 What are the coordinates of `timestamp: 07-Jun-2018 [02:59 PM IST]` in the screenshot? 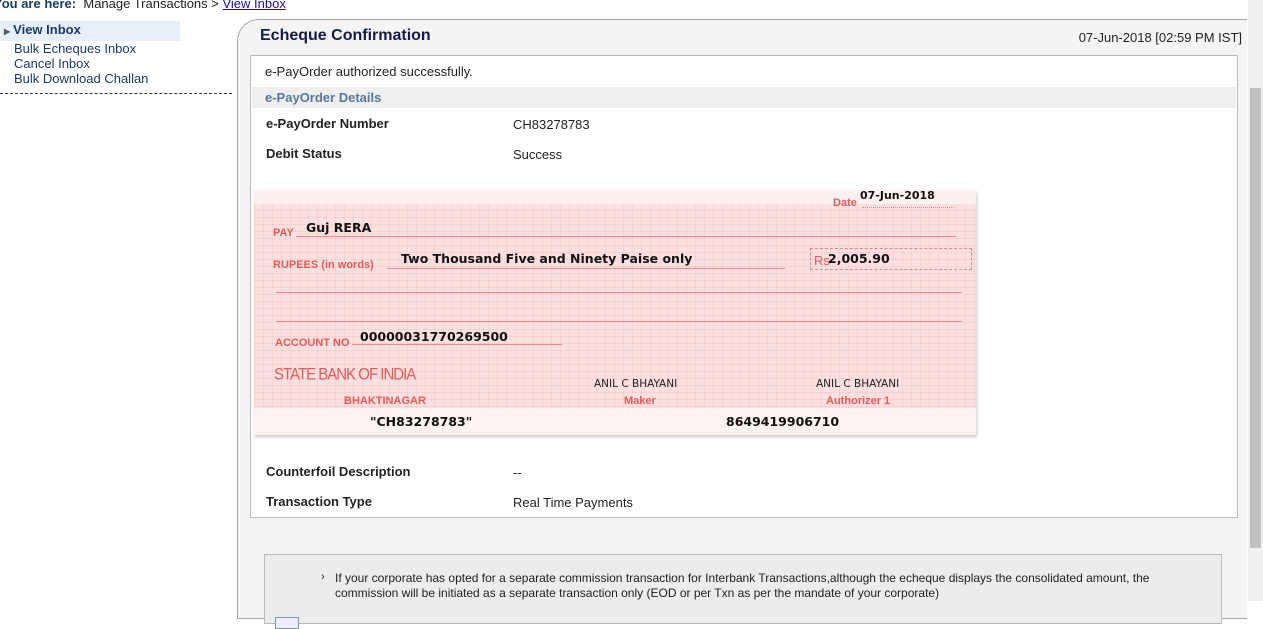 It's located at (1160, 37).